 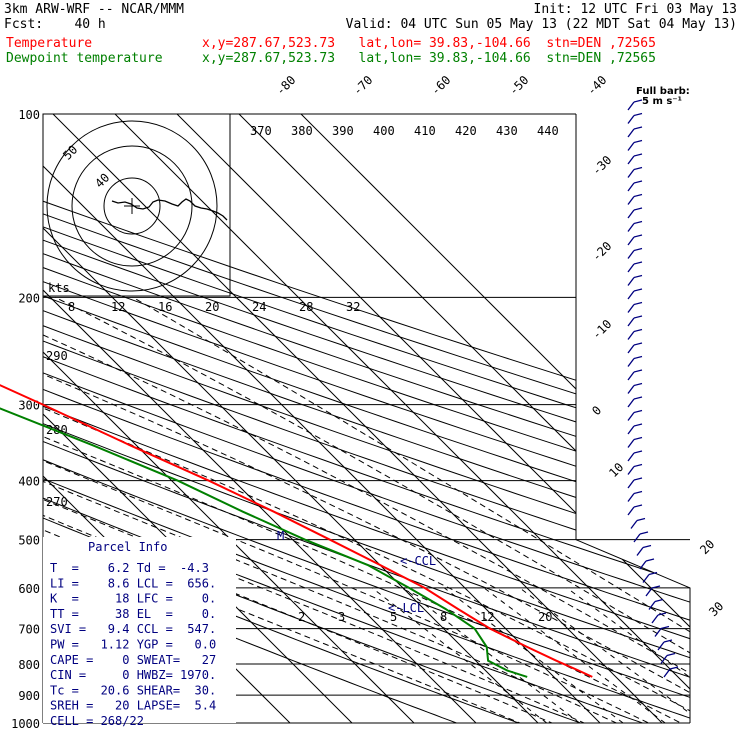 I want to click on mixing-upper-label-32: 32, so click(x=353, y=307).